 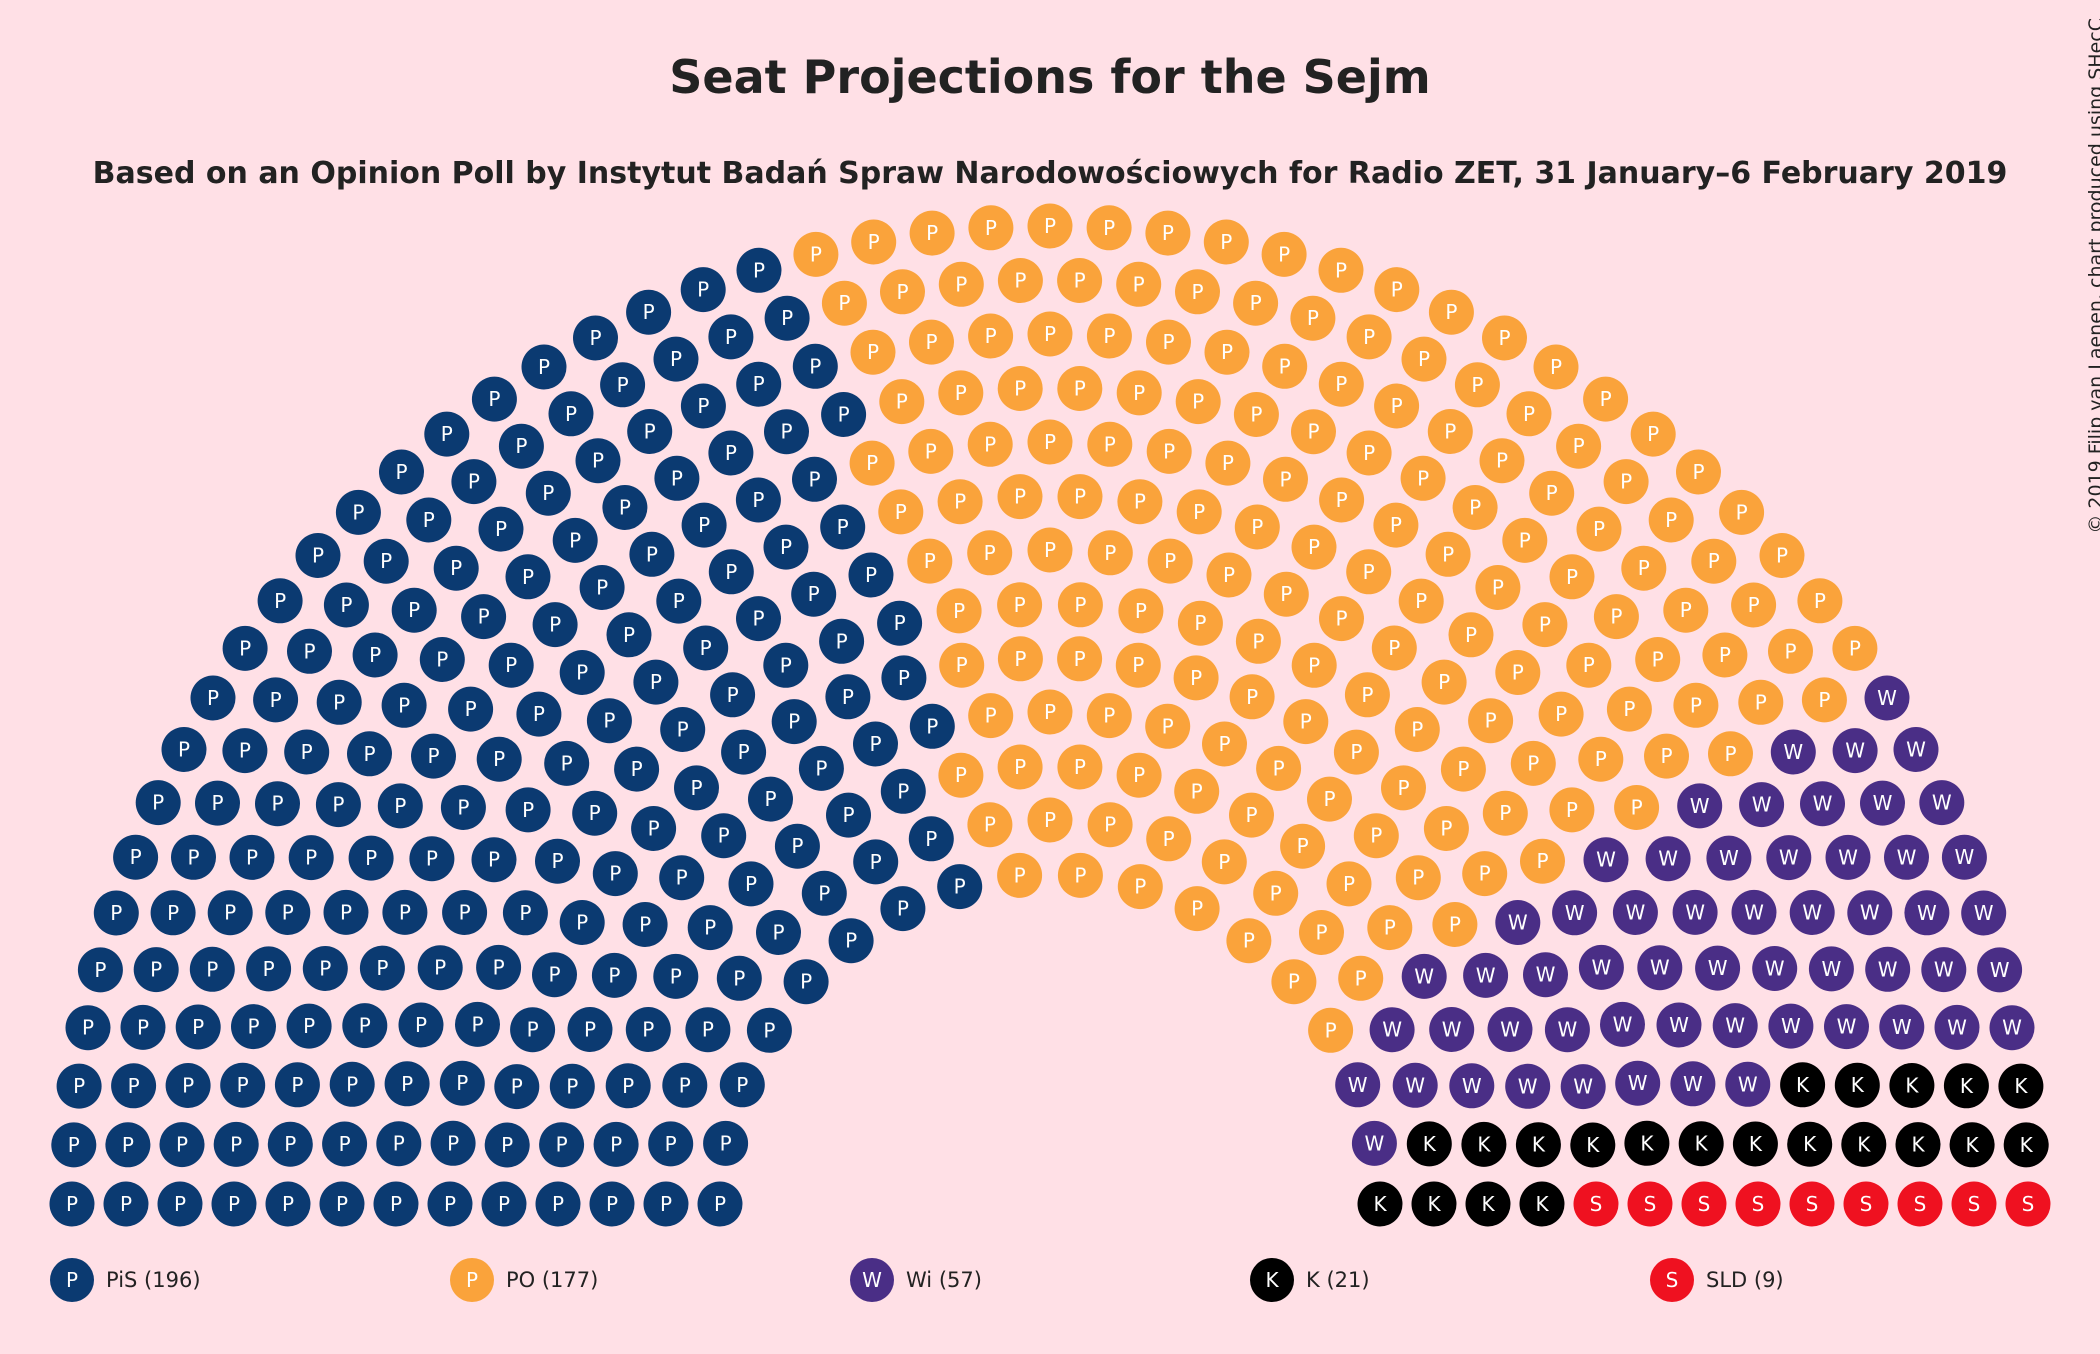 I want to click on legend-label: Wi (57), so click(x=944, y=1280).